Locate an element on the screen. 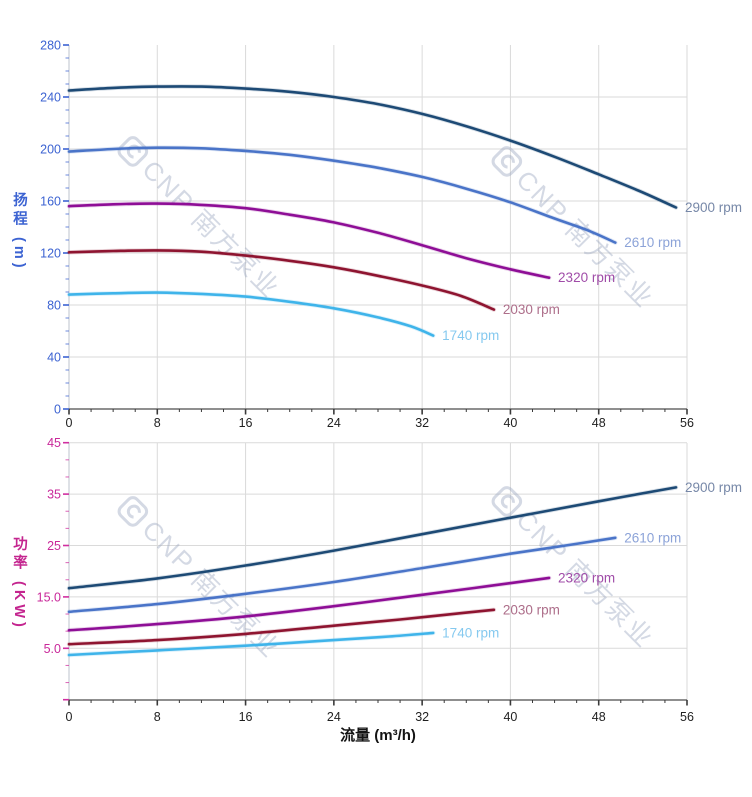  head-axis-title: 扬程 (m) is located at coordinates (19, 232).